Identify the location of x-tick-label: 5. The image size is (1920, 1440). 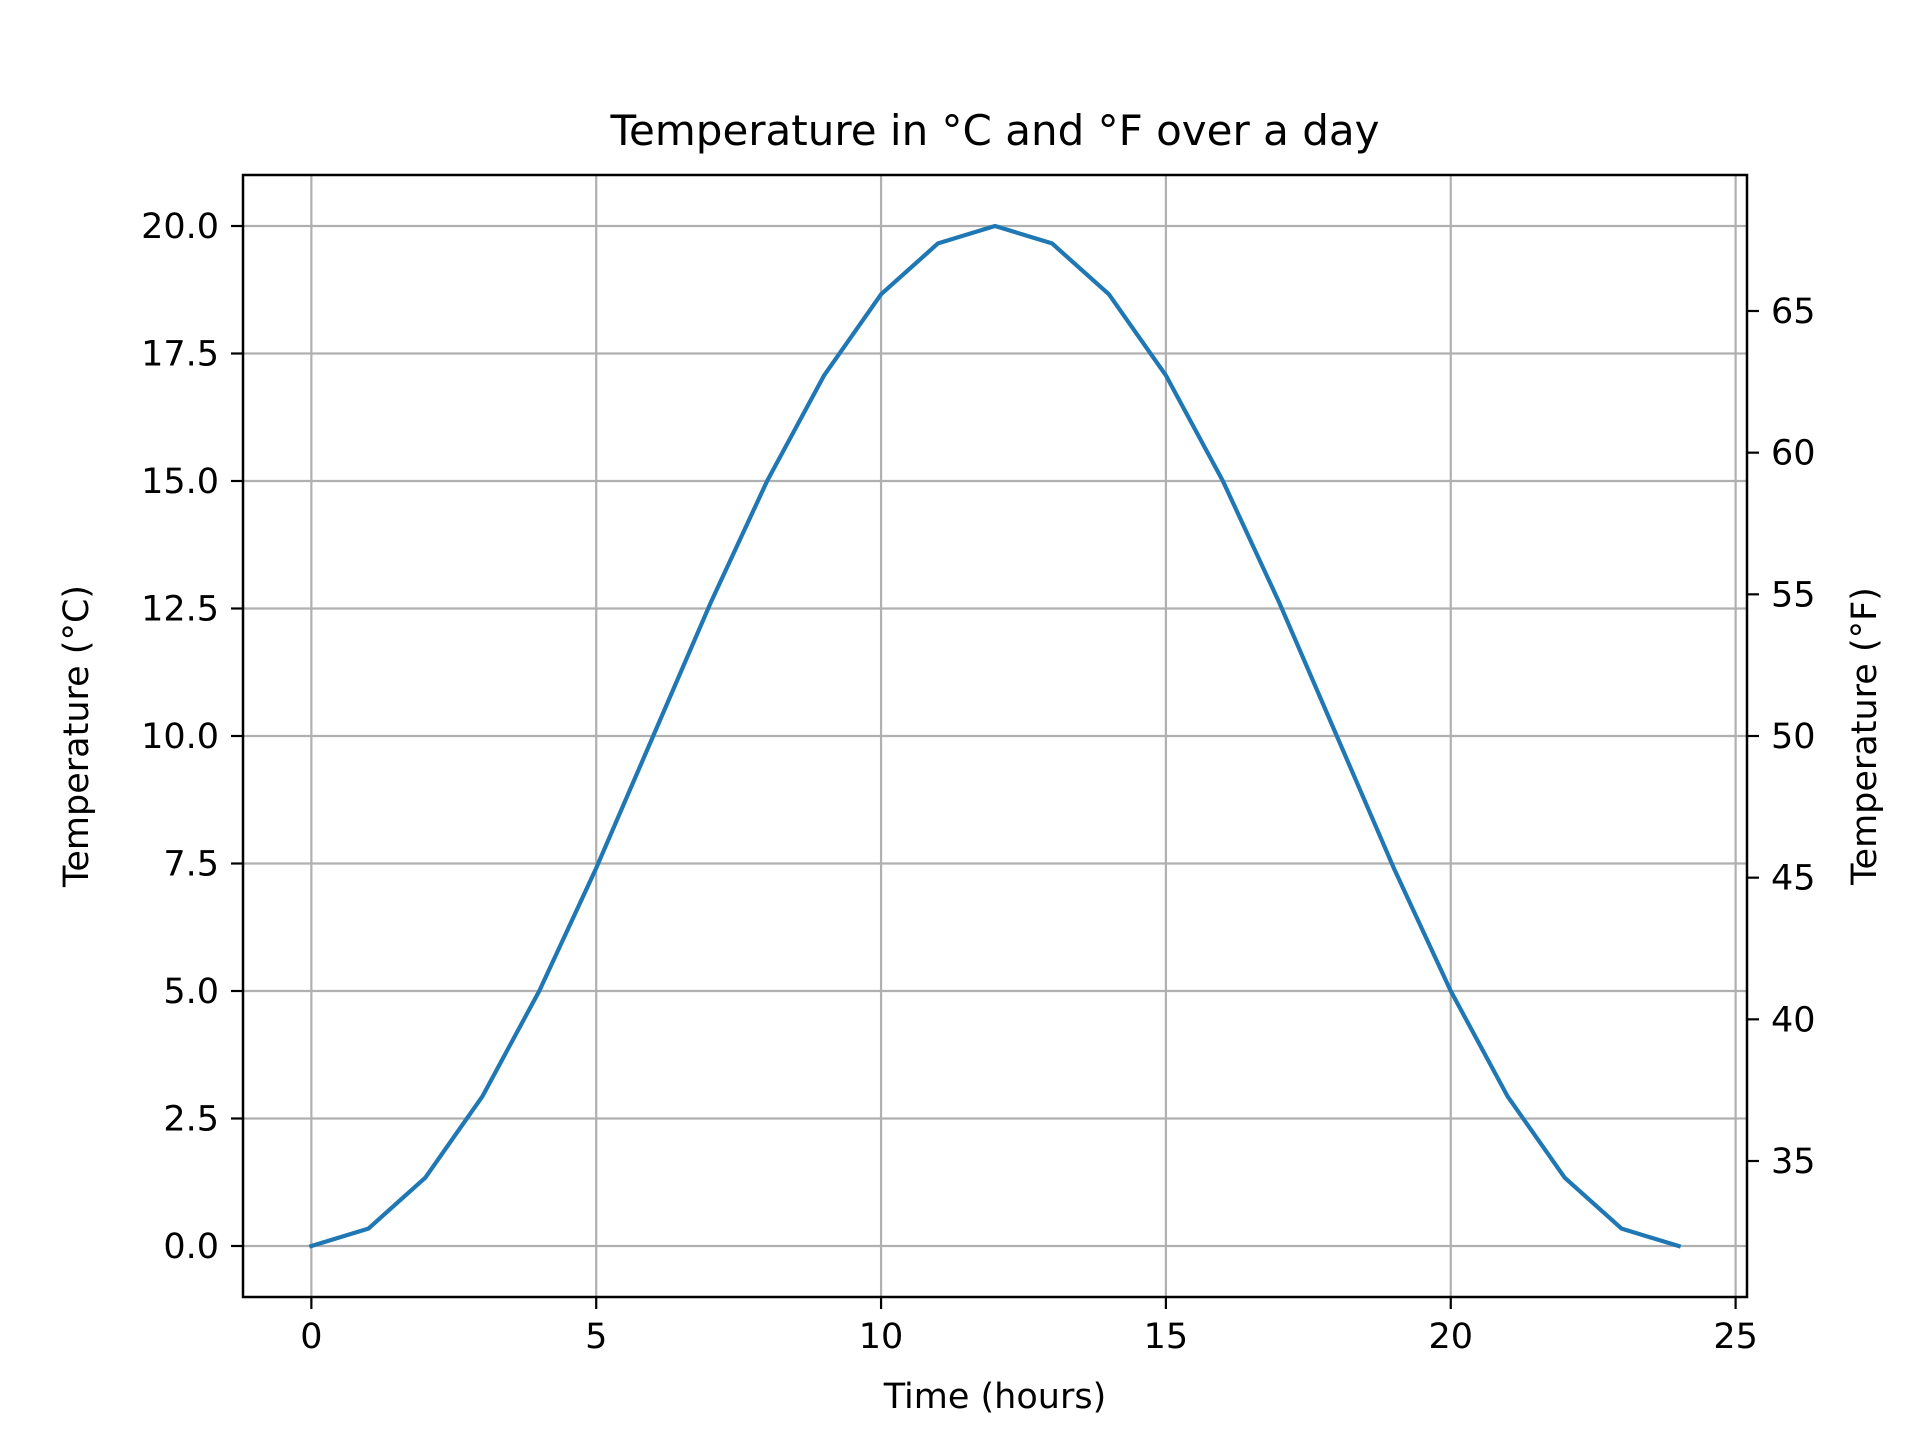
(596, 1337).